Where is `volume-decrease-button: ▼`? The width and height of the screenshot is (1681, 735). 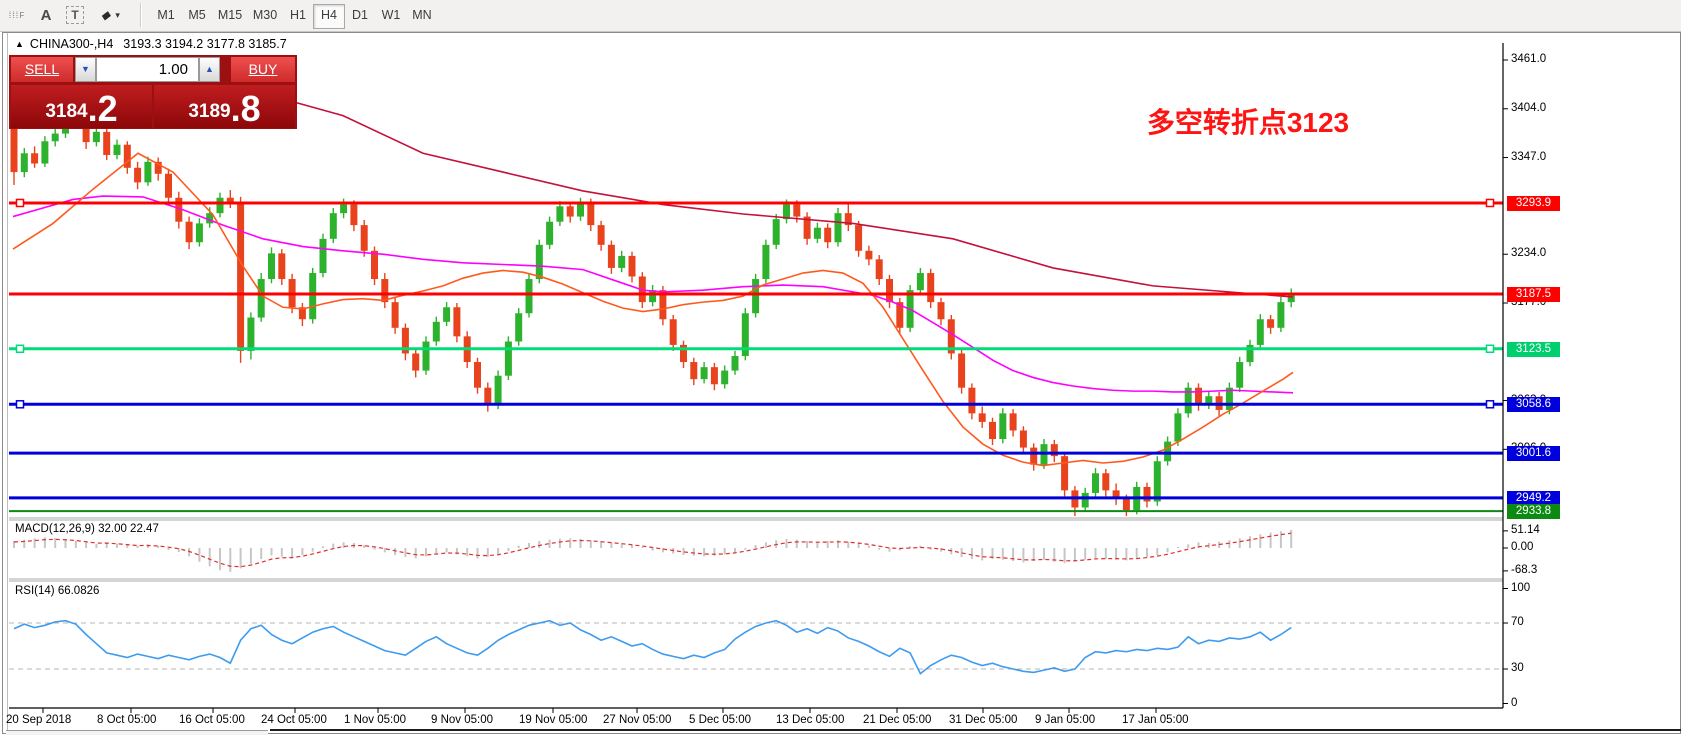 volume-decrease-button: ▼ is located at coordinates (85, 69).